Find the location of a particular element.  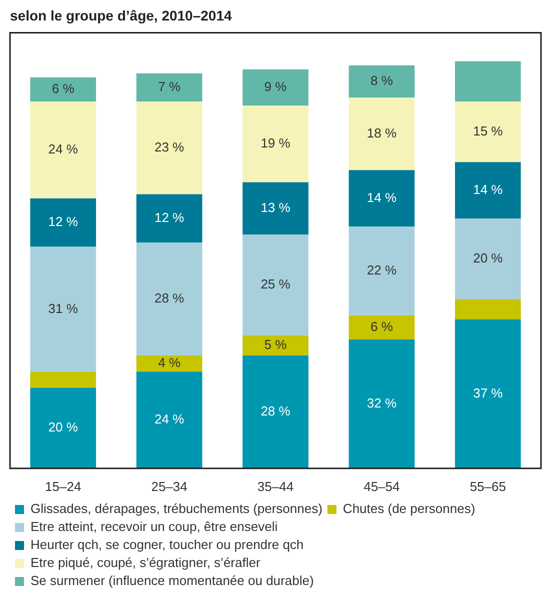

x-tick-label: 35–44 is located at coordinates (275, 486).